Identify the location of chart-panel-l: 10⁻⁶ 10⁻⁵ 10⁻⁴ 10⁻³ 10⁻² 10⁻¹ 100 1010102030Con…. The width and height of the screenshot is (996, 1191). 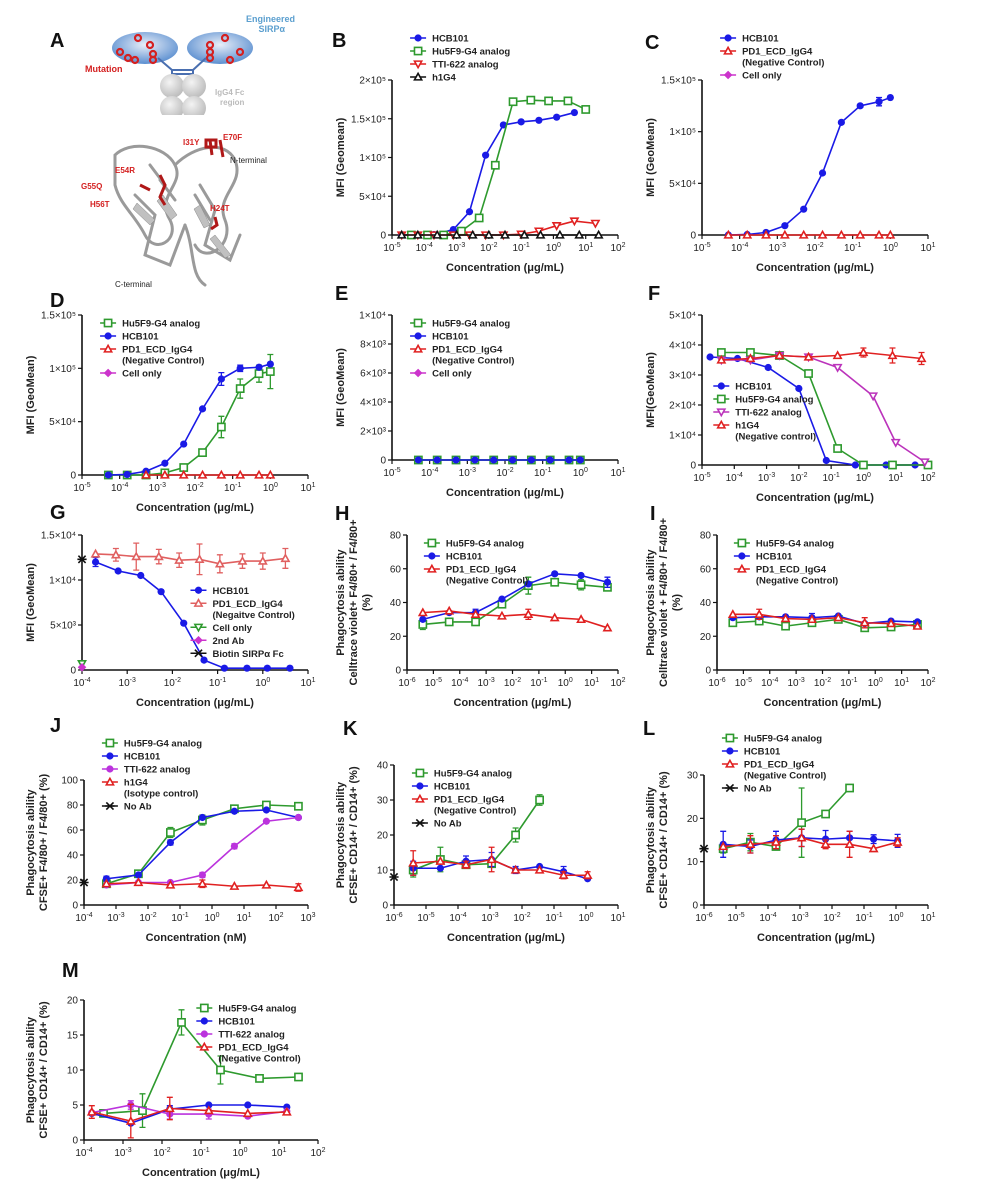
(790, 839).